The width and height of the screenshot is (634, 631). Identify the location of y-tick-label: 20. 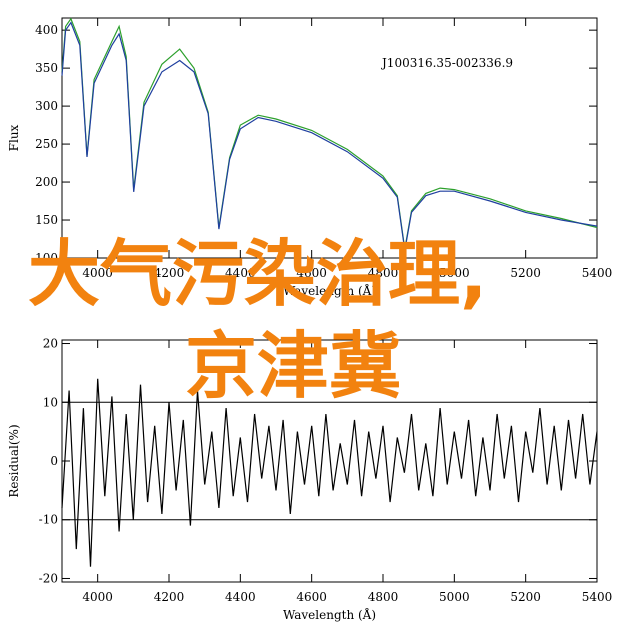
(50, 344).